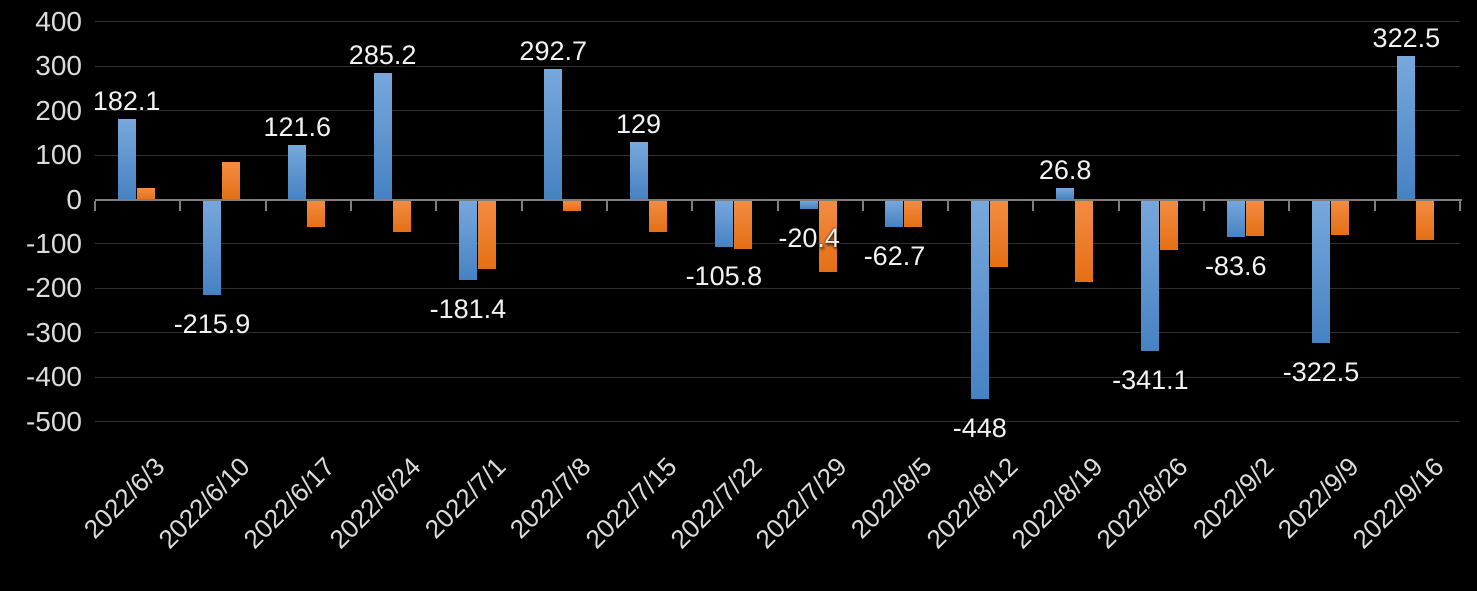  I want to click on data-label: -341.1, so click(1150, 380).